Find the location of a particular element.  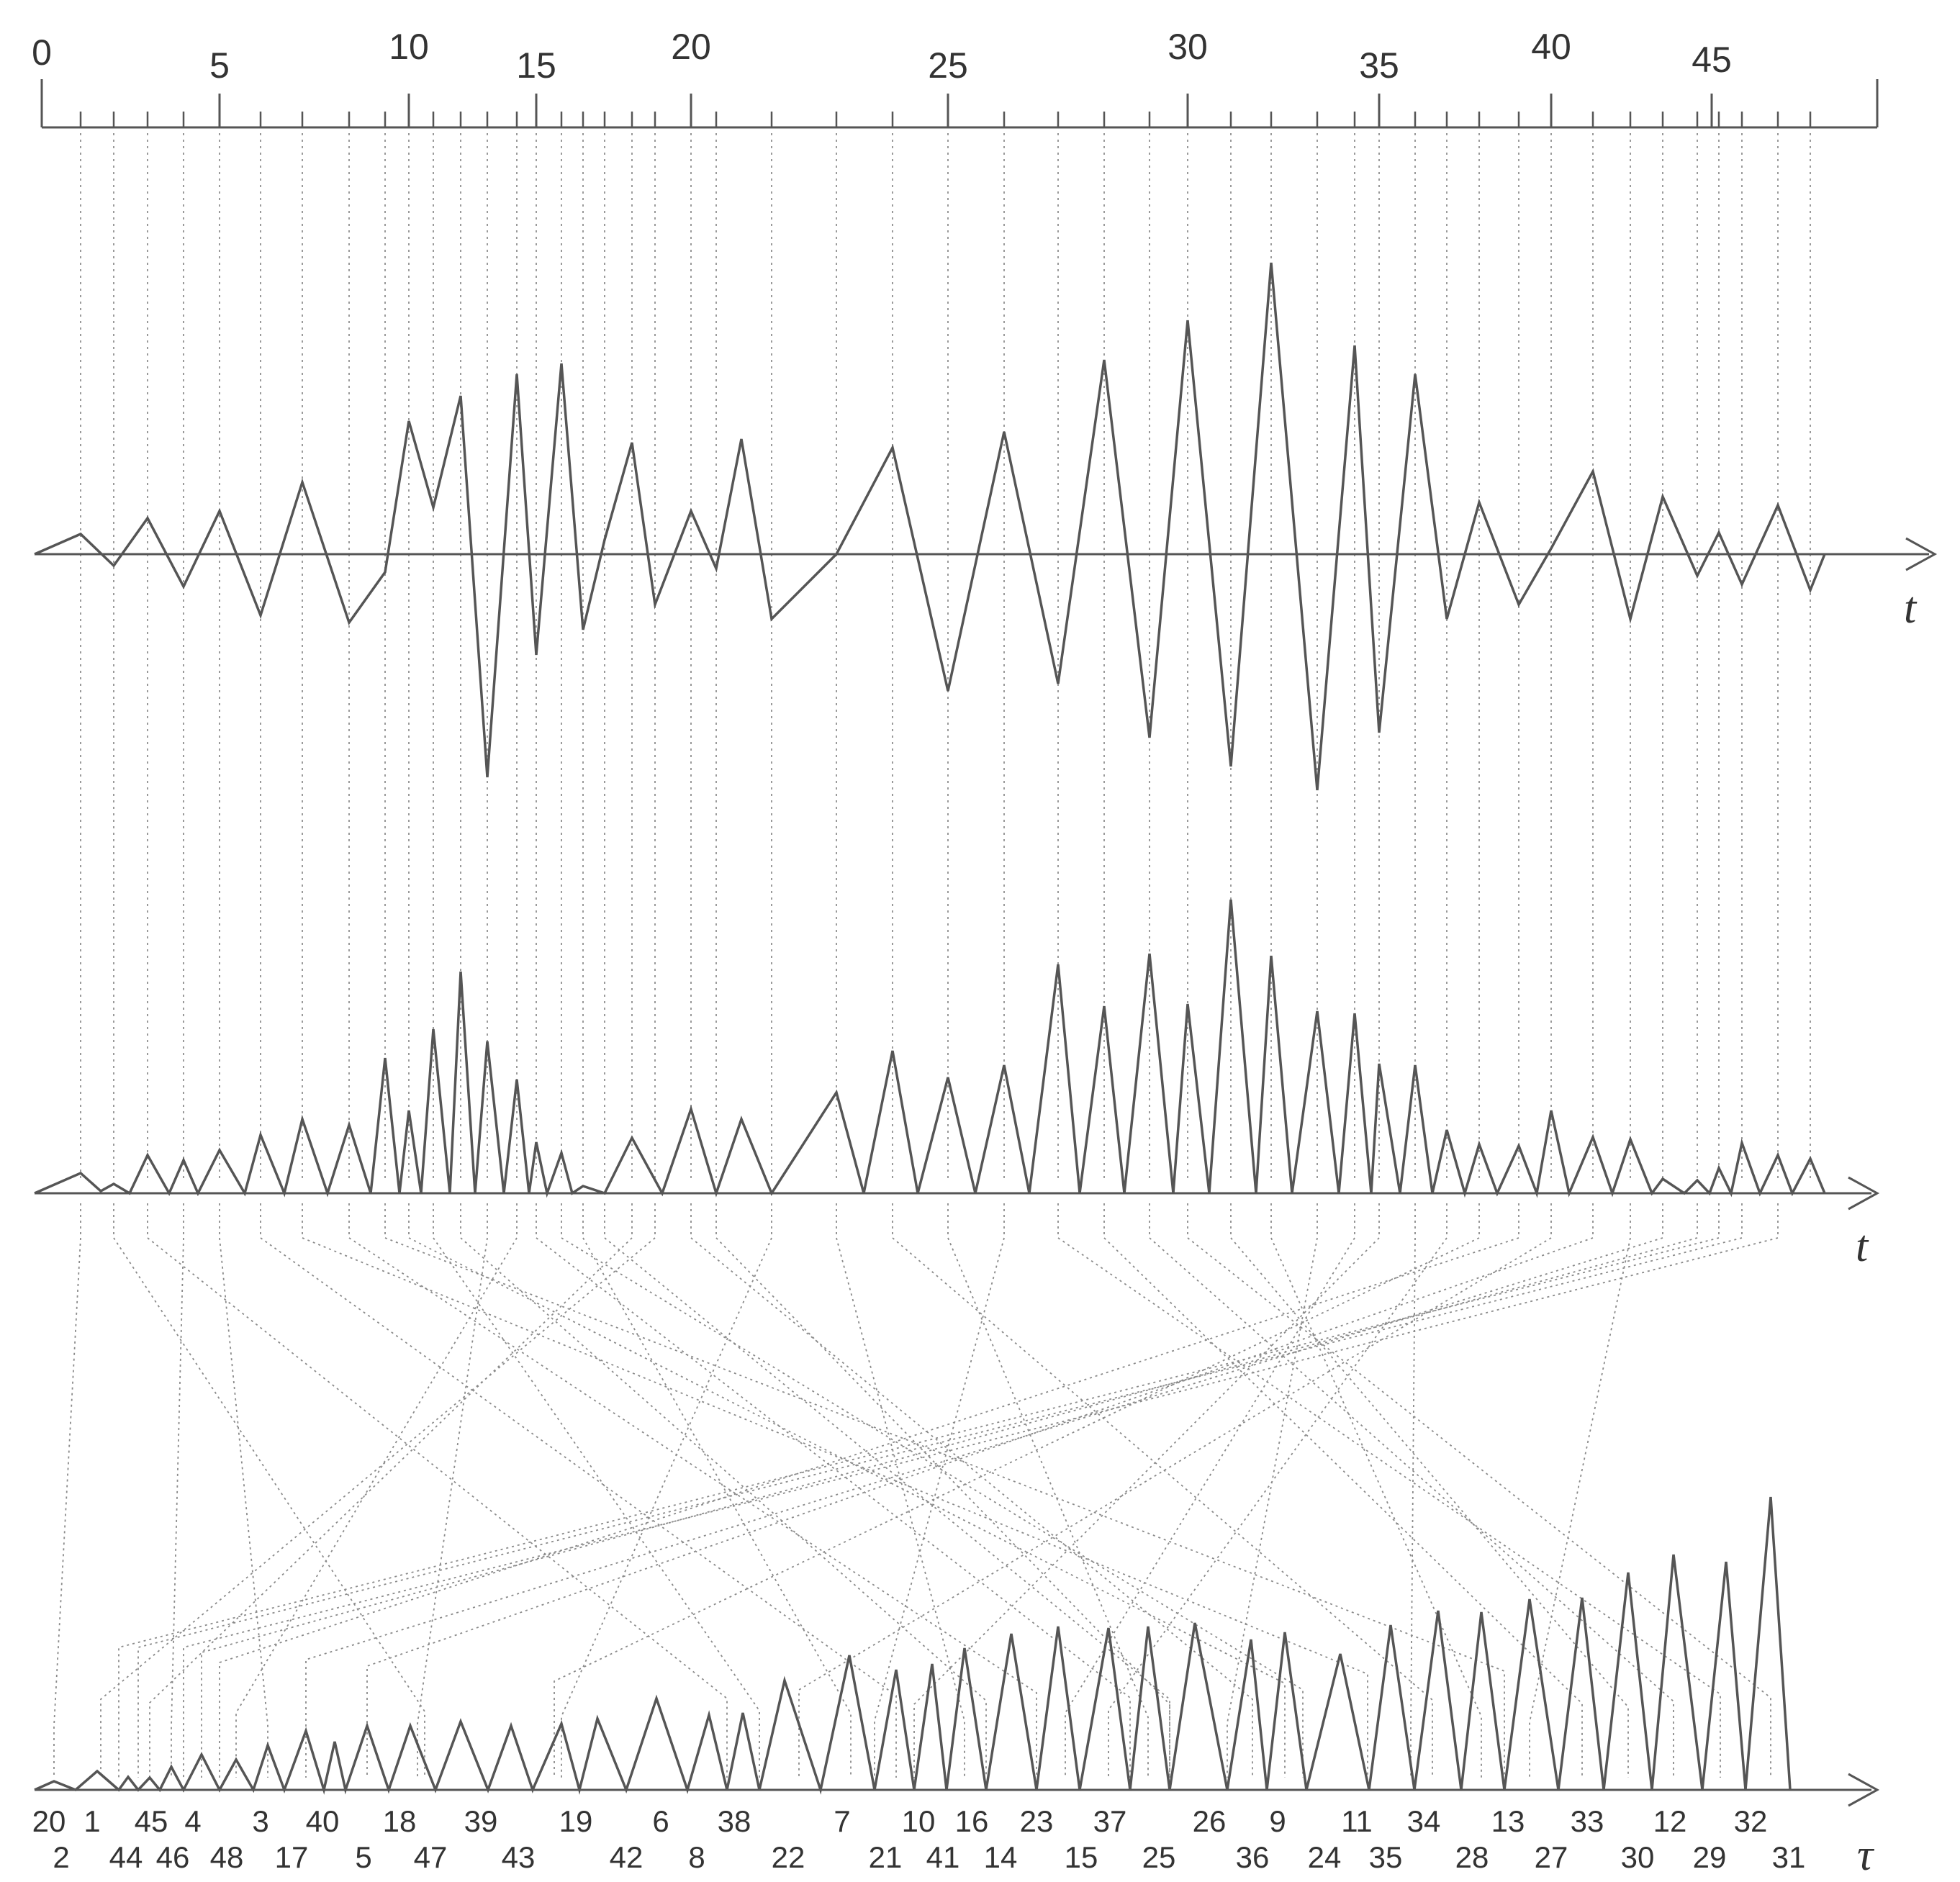

tau-label: 48 is located at coordinates (227, 1857).